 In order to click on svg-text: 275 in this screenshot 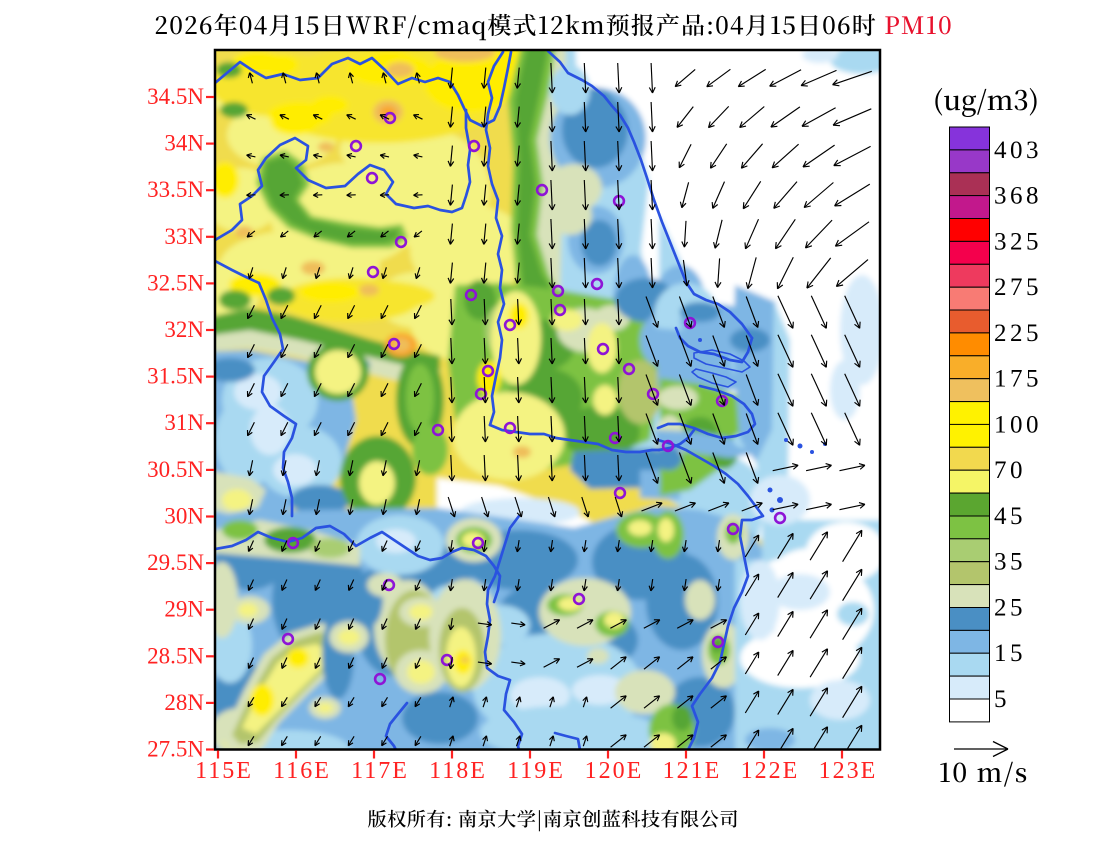, I will do `click(1018, 287)`.